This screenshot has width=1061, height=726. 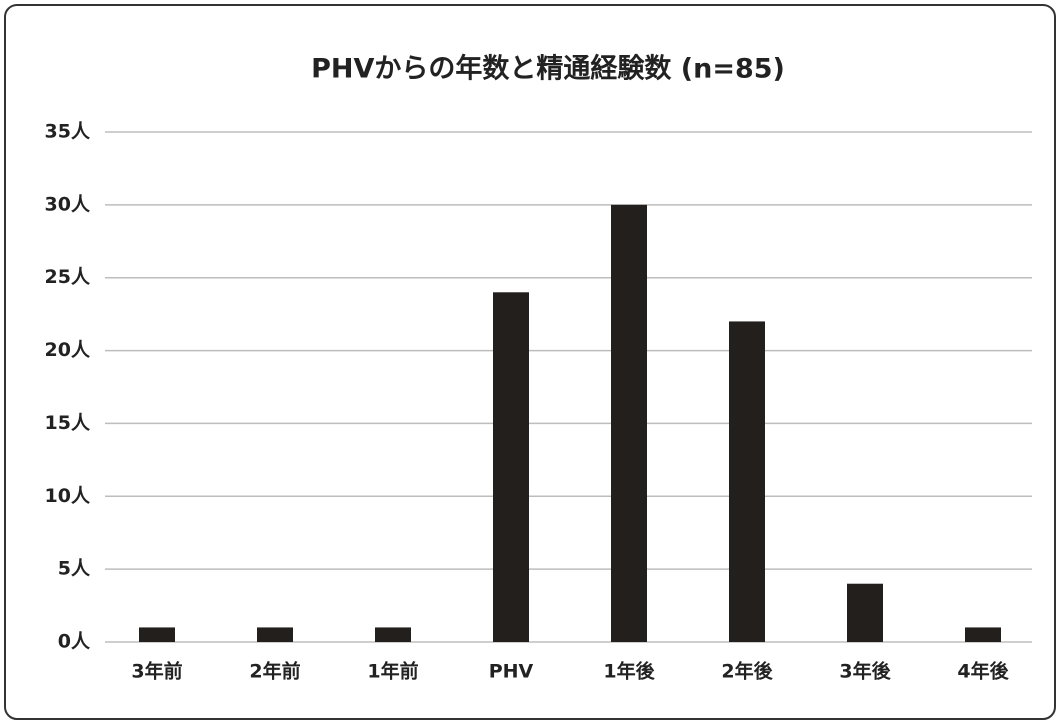 I want to click on y-tick-label: 35人, so click(x=68, y=132).